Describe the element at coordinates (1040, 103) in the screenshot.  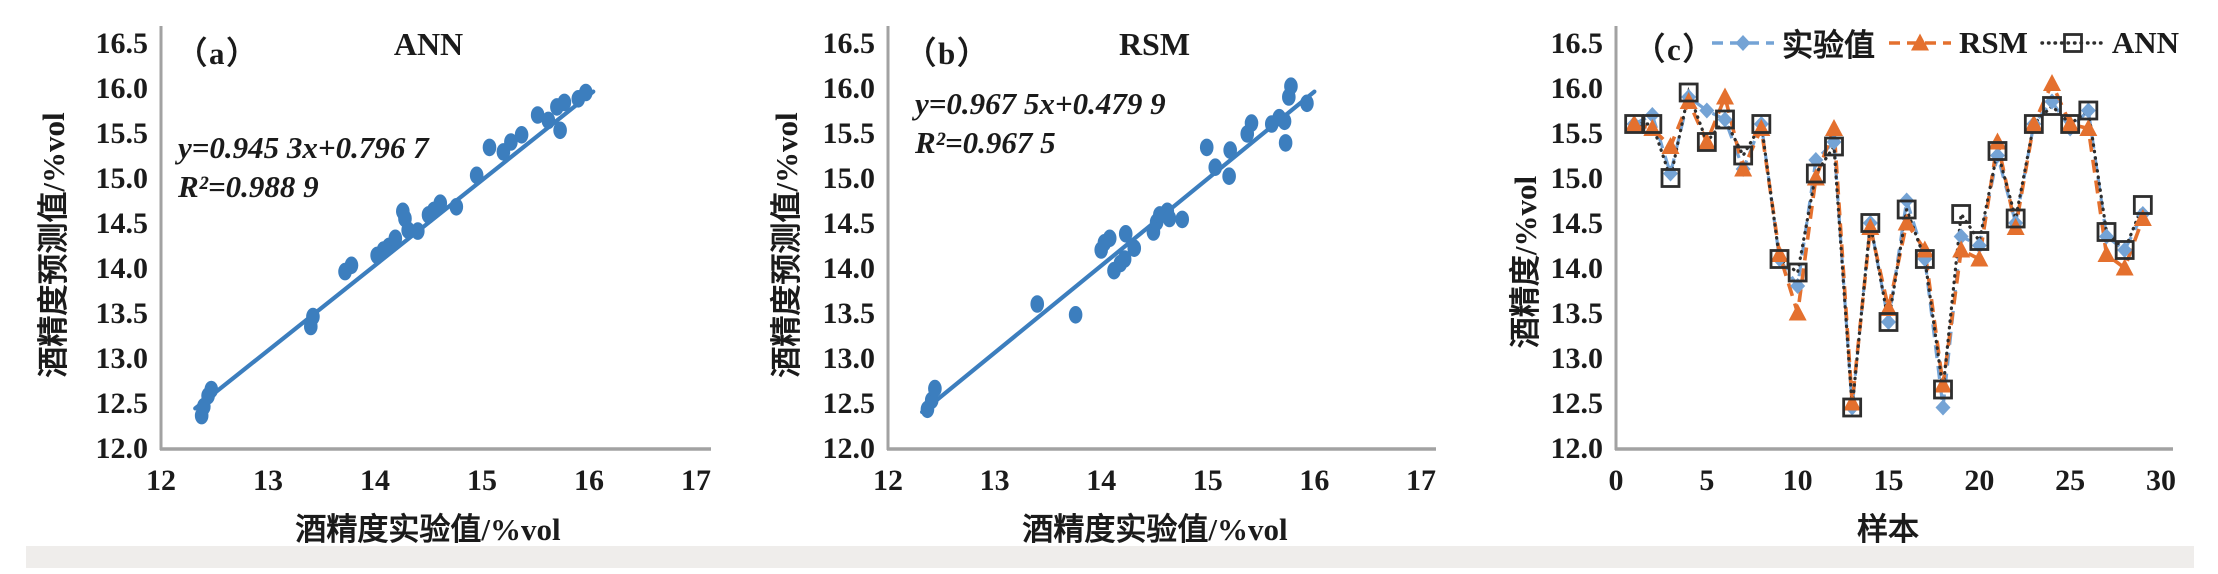
I see `equation-line-b: y=0.967 5x+0.479 9` at that location.